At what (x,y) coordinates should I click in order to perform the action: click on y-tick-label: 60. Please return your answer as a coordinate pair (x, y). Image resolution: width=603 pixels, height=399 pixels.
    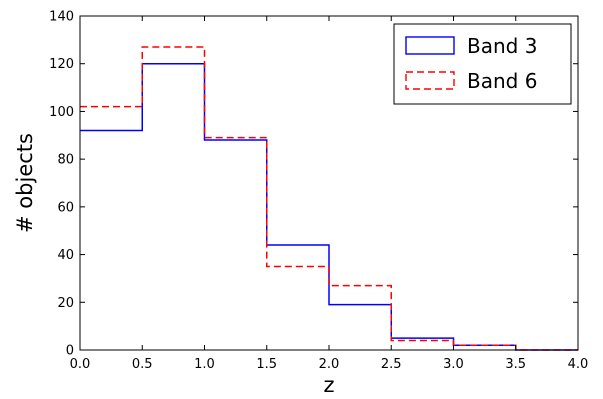
    Looking at the image, I should click on (65, 207).